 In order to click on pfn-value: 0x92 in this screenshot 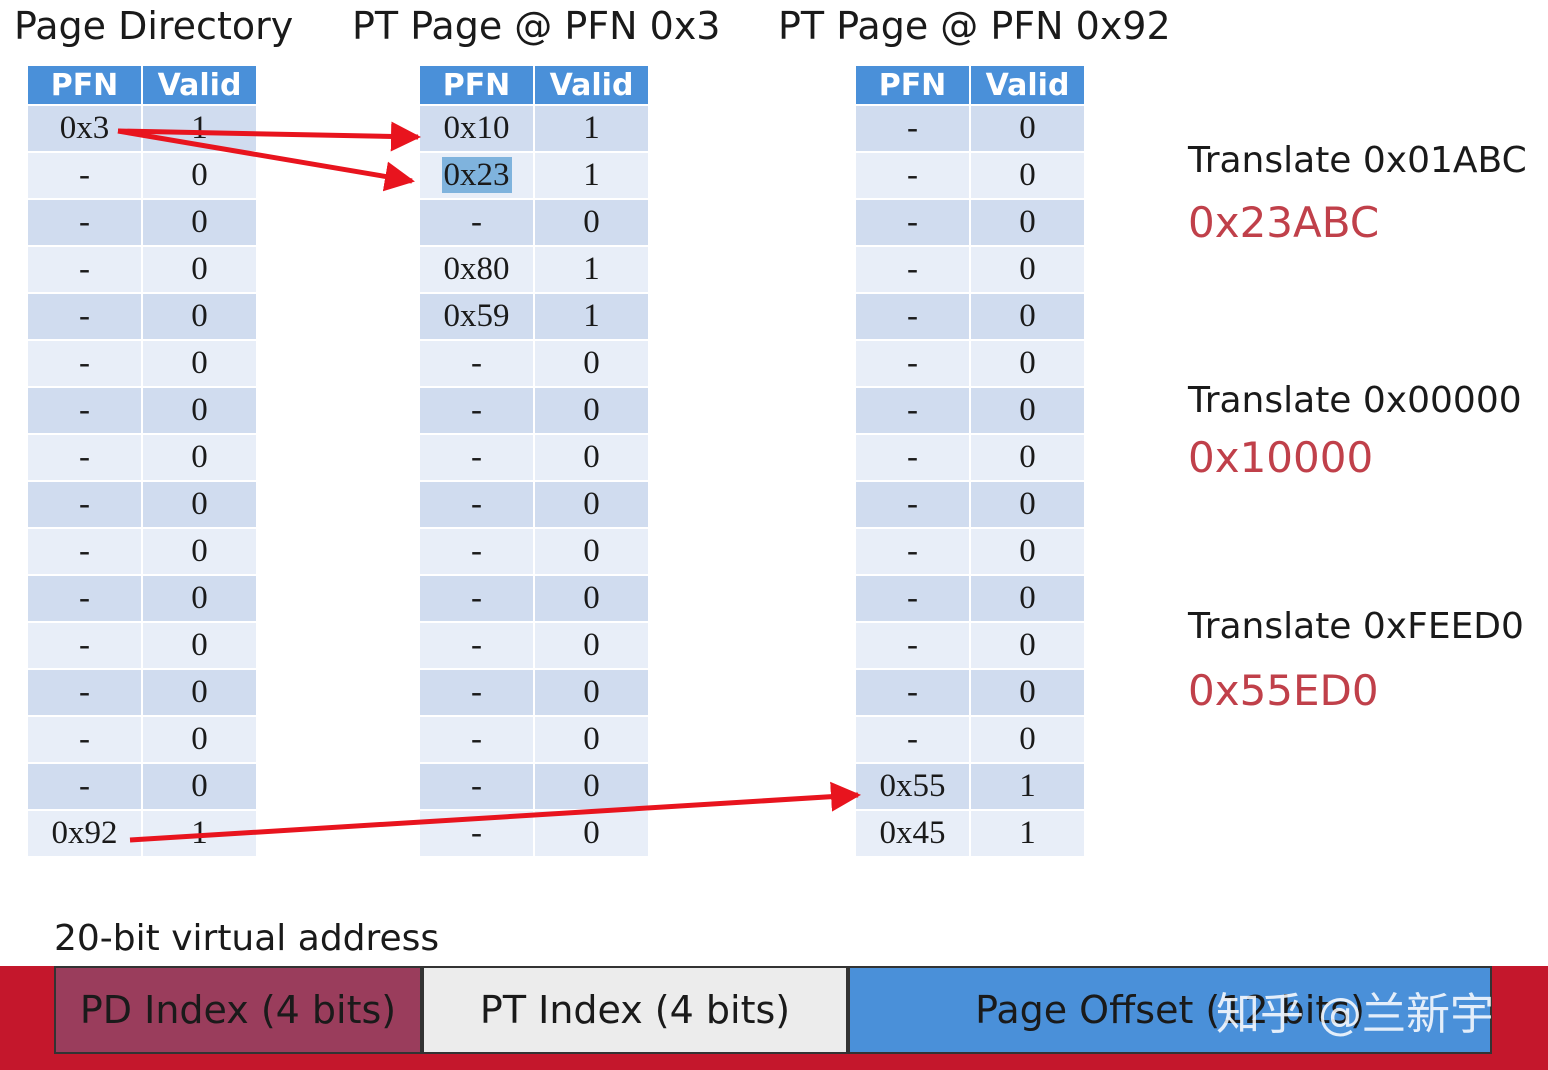, I will do `click(84, 833)`.